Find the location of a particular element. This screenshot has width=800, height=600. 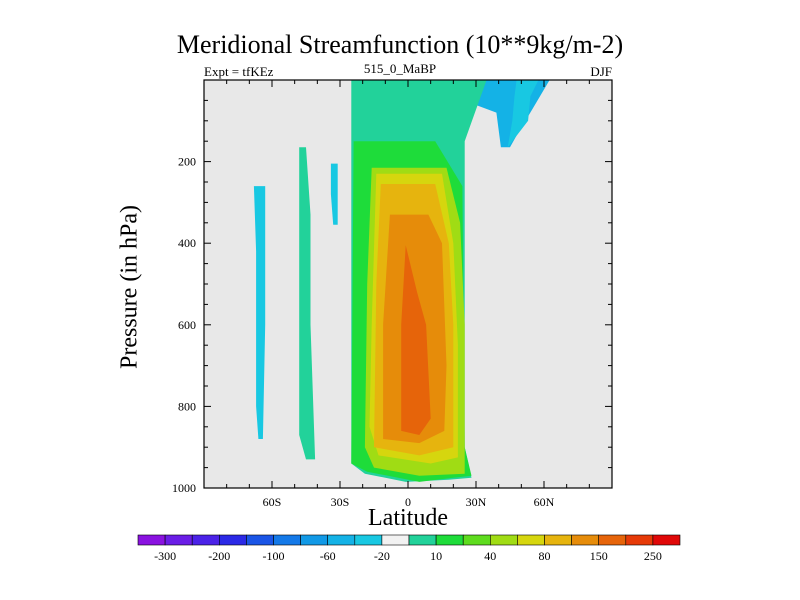

colorbar-label: -100 is located at coordinates (274, 556).